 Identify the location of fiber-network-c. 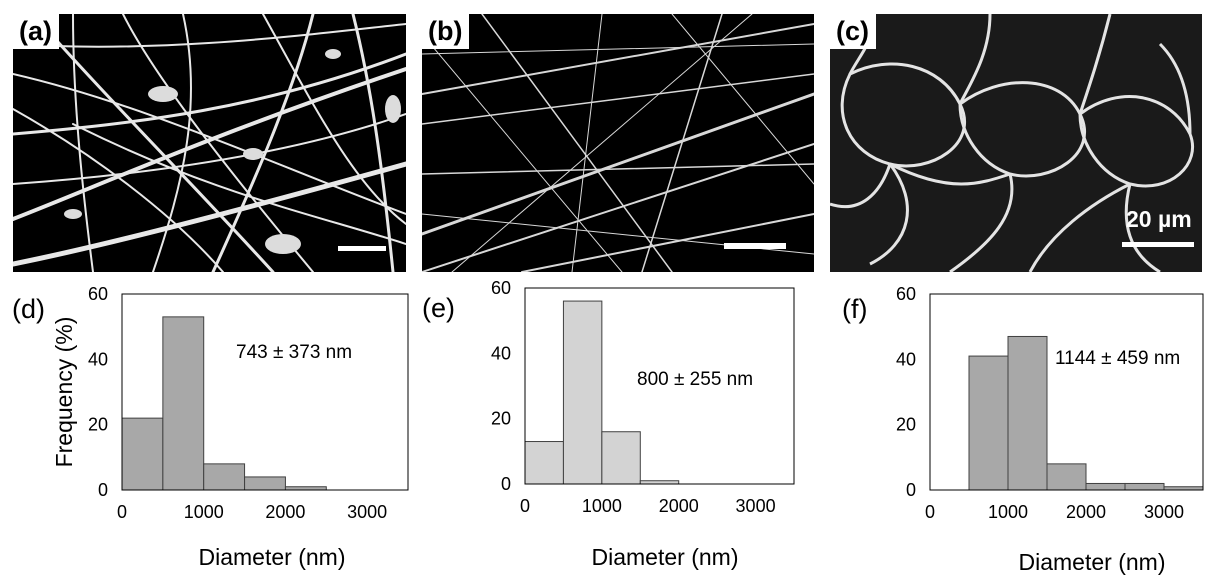
(1012, 143).